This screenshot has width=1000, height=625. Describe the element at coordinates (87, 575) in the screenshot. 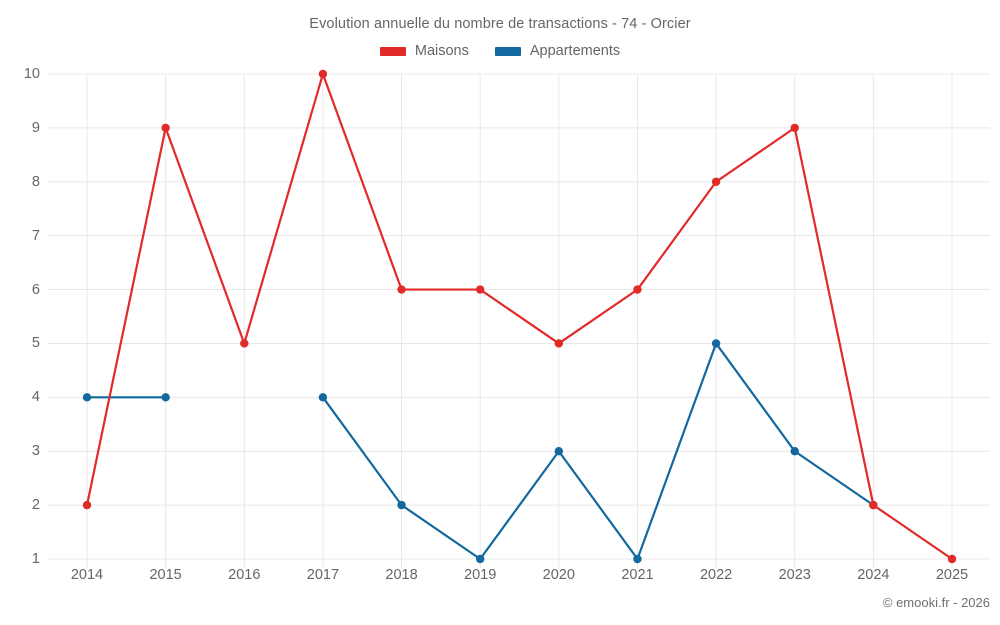

I see `x-axis-label: 2014` at that location.